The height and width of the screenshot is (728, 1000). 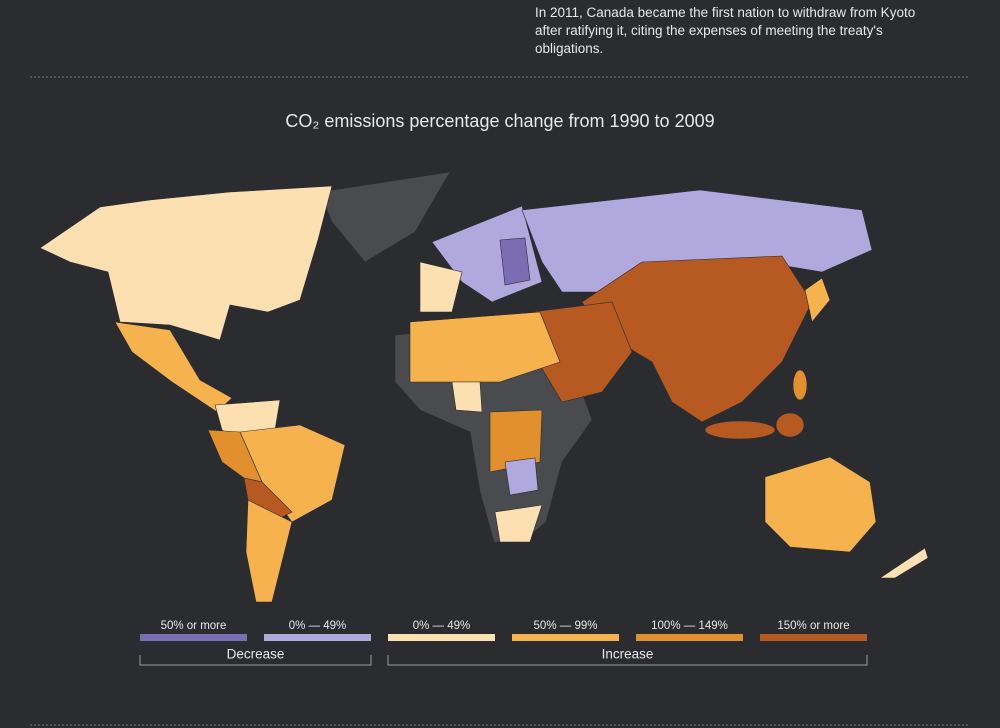 What do you see at coordinates (521, 476) in the screenshot?
I see `zambia` at bounding box center [521, 476].